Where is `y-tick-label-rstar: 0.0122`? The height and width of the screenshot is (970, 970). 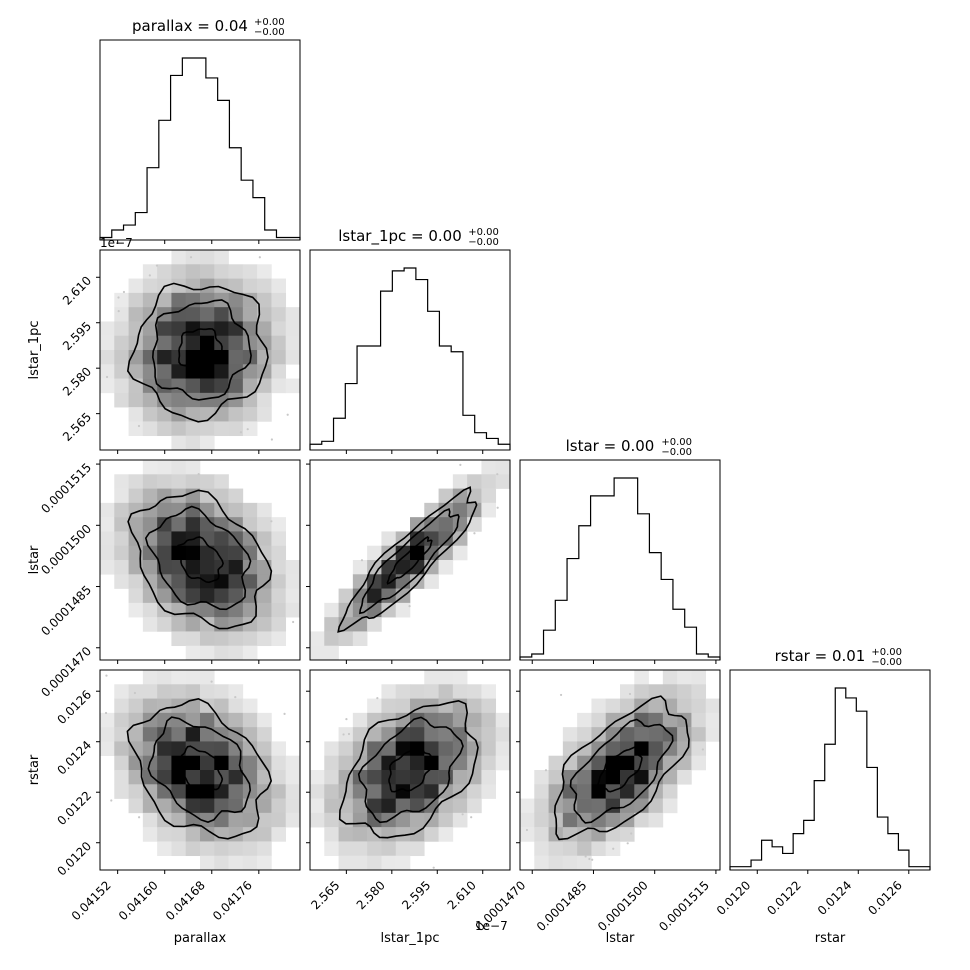 y-tick-label-rstar: 0.0122 is located at coordinates (75, 808).